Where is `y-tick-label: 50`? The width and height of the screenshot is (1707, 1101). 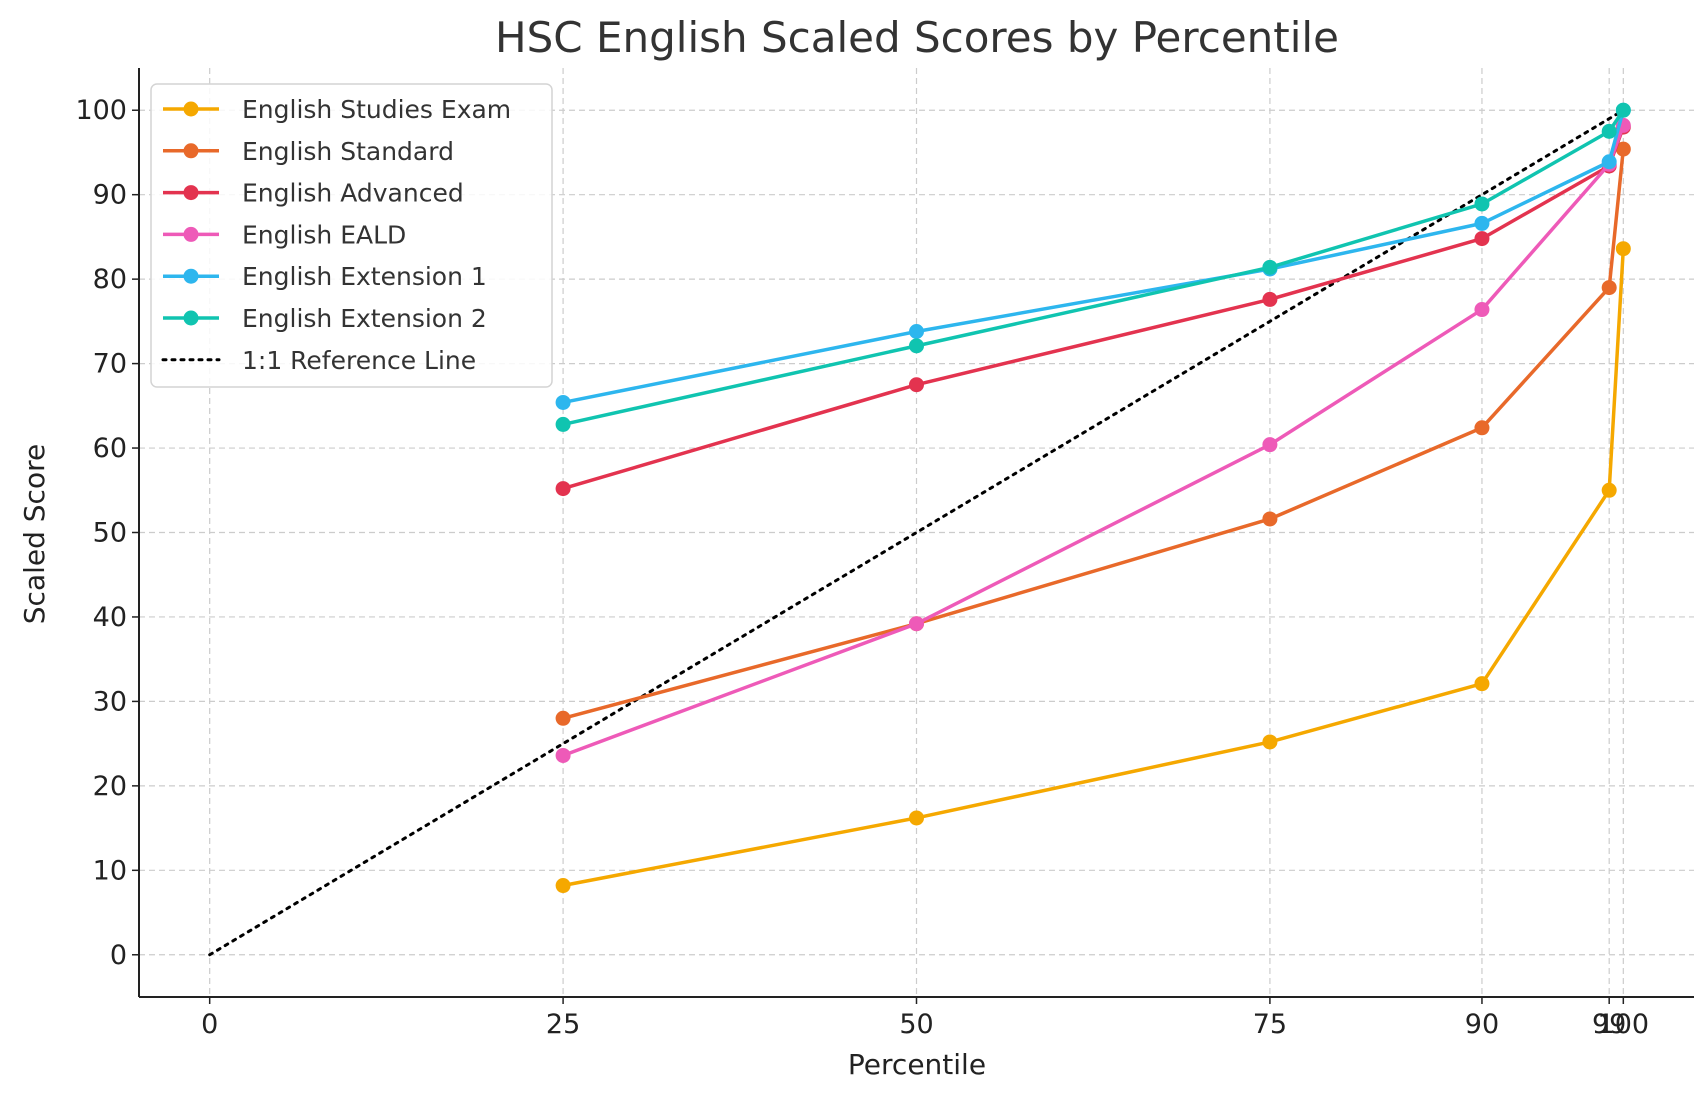 y-tick-label: 50 is located at coordinates (110, 533).